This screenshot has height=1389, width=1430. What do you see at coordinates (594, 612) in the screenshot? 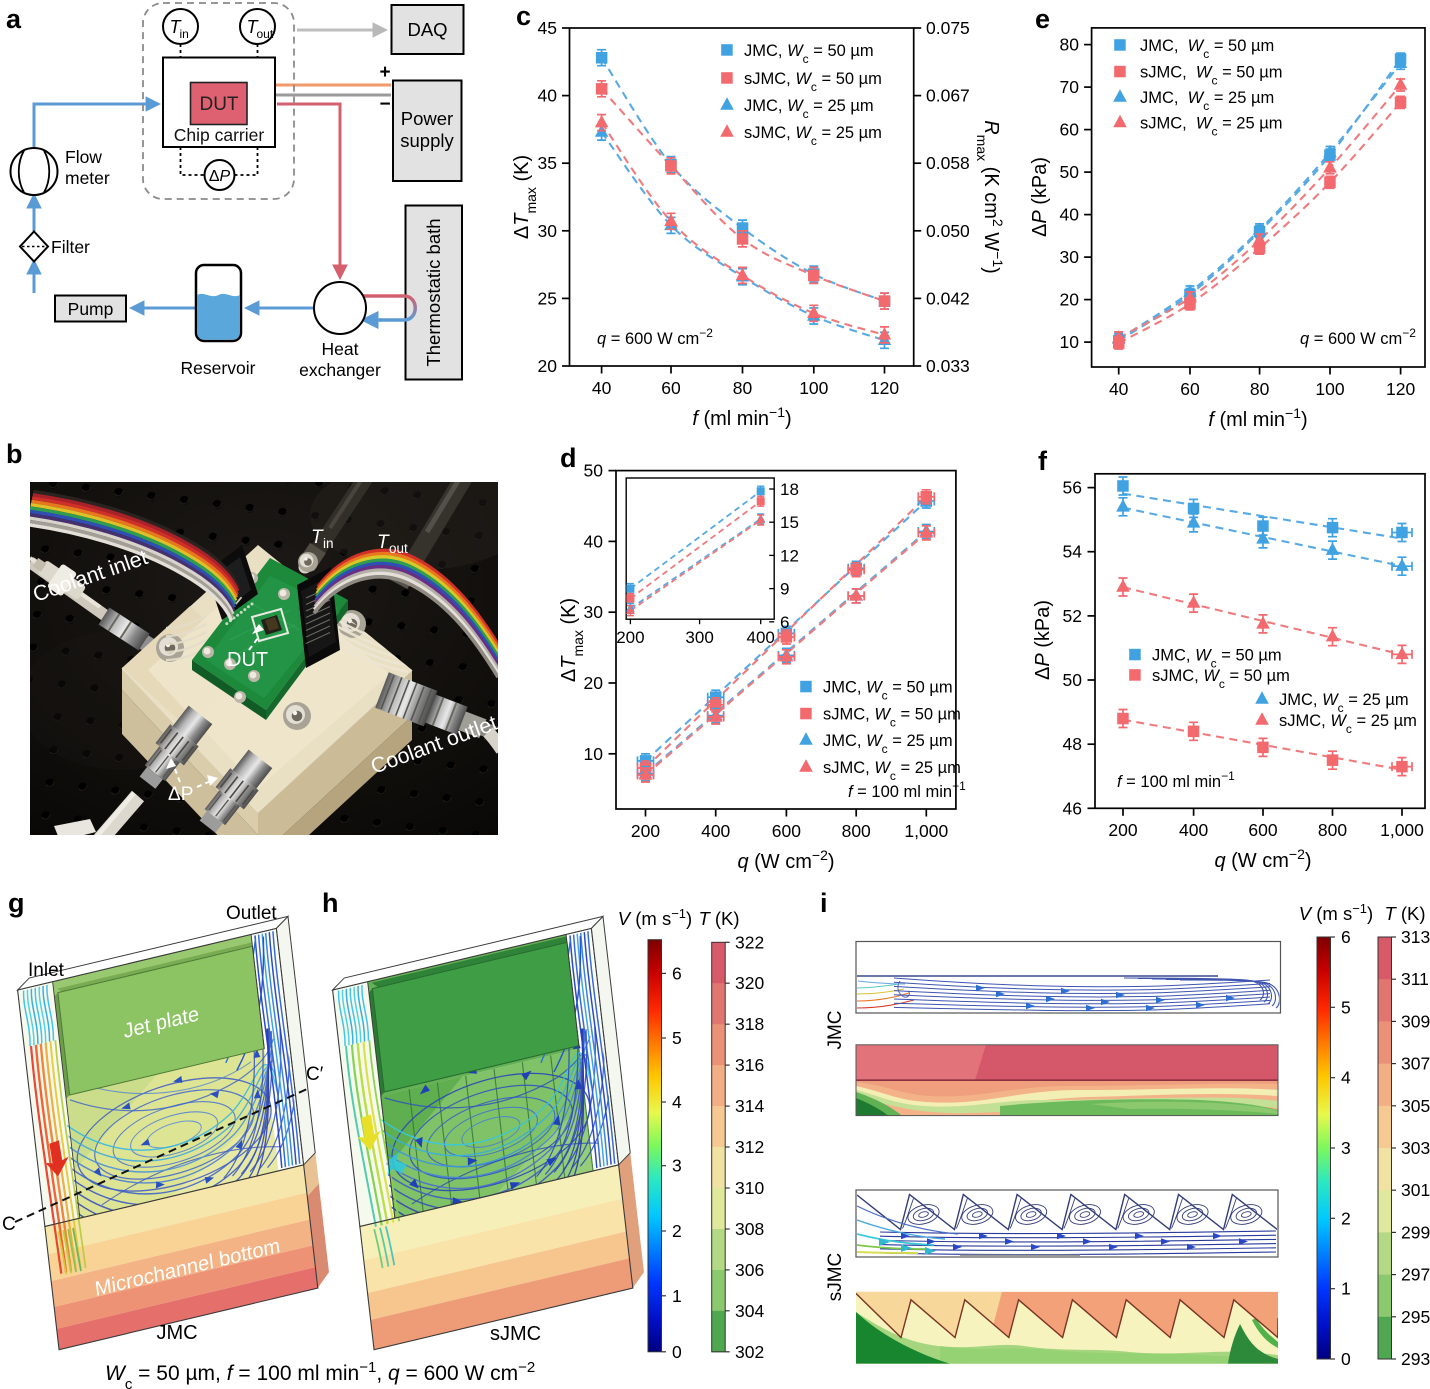
I see `svg-text: 30` at bounding box center [594, 612].